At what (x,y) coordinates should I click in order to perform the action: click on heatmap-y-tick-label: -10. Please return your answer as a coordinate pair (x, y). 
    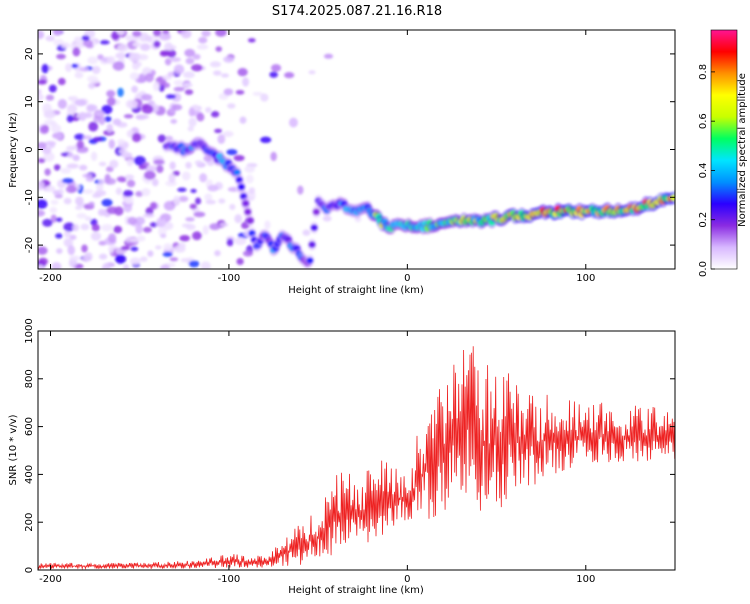
    Looking at the image, I should click on (29, 197).